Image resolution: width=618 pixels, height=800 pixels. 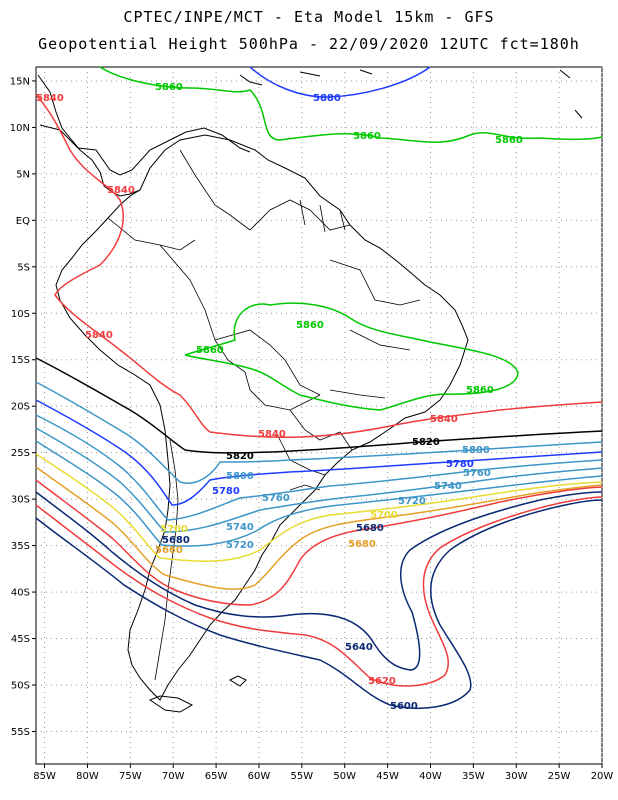 I want to click on label-5600: 5600, so click(x=404, y=706).